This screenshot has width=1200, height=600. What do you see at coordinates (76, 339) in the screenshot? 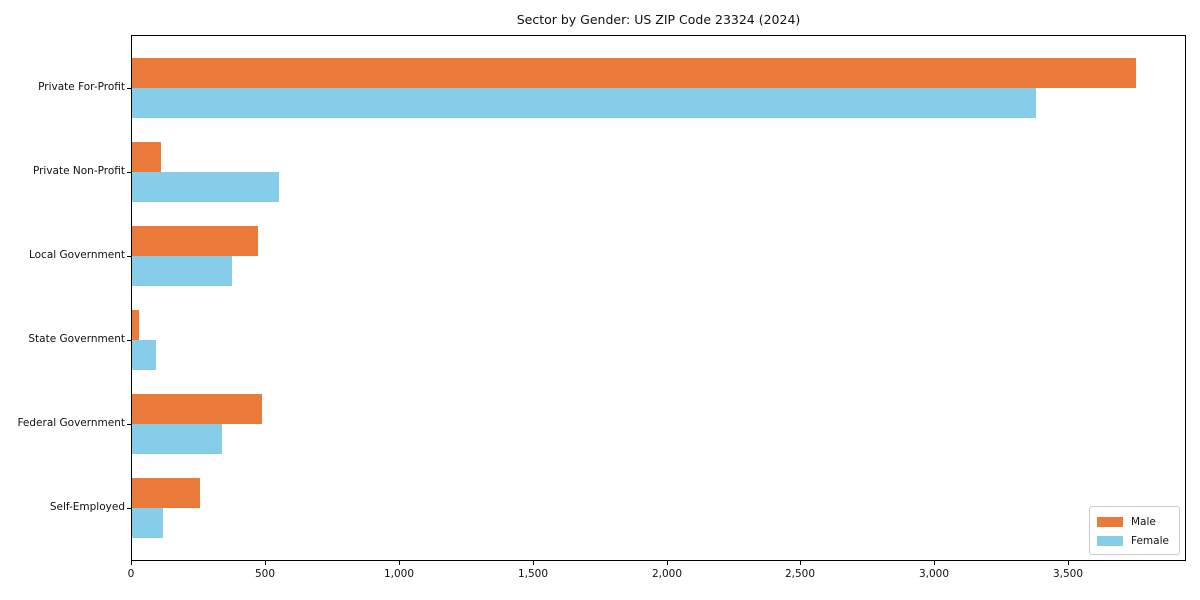
I see `y-axis-category-label: State Government` at bounding box center [76, 339].